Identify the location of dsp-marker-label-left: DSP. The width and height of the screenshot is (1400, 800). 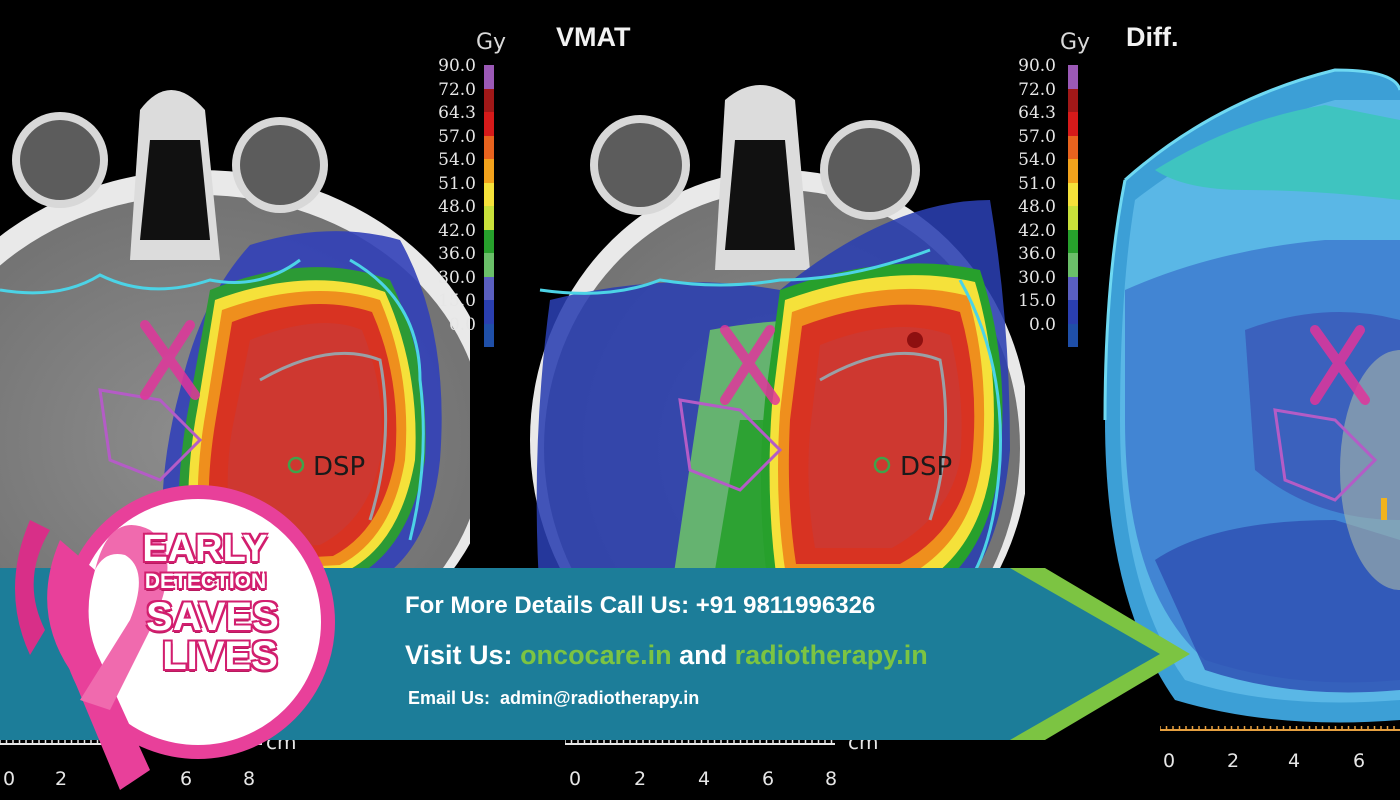
(339, 467).